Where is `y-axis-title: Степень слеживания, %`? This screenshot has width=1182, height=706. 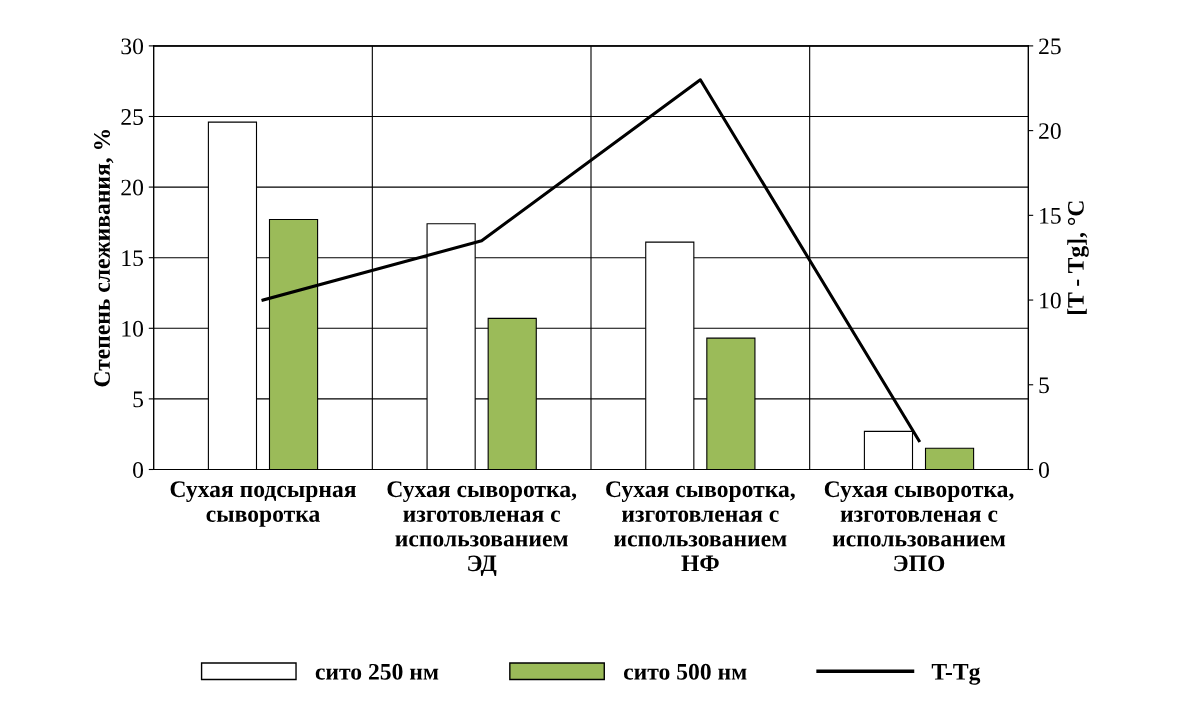 y-axis-title: Степень слеживания, % is located at coordinates (104, 258).